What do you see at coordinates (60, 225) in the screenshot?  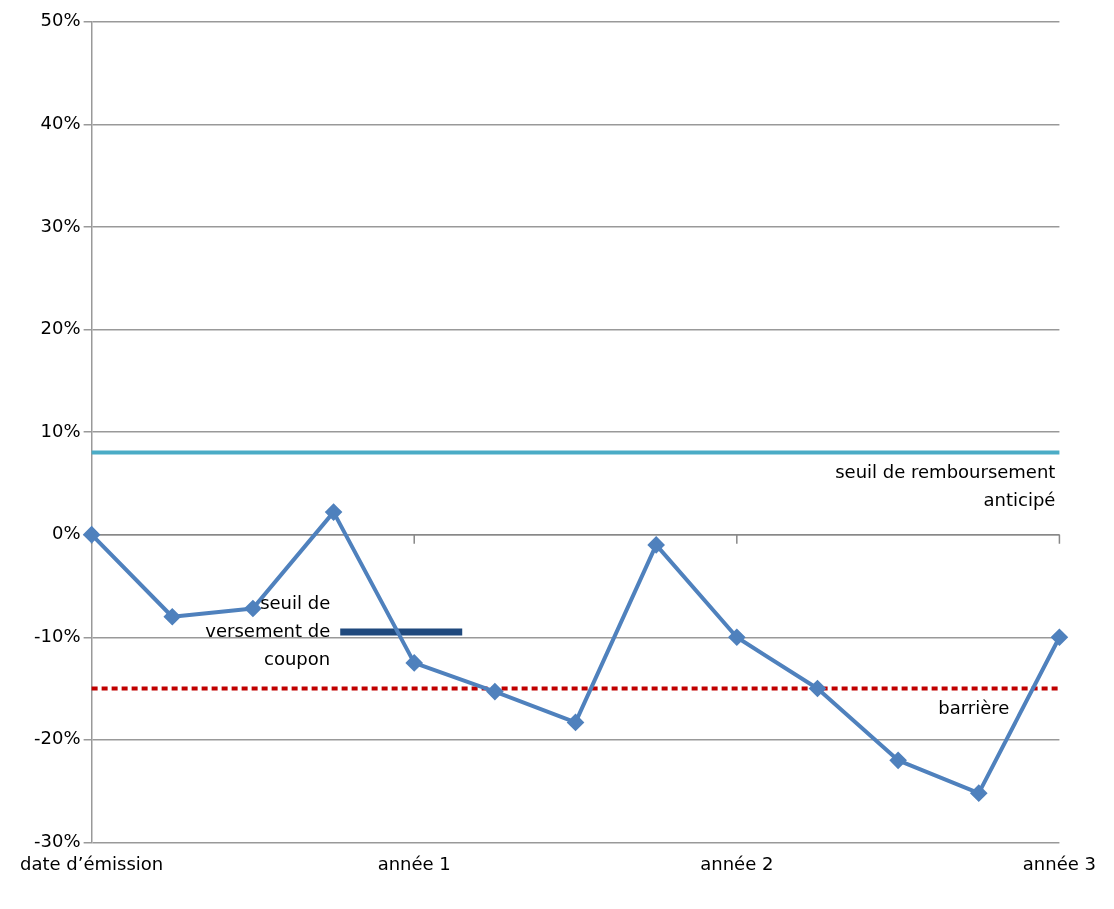 I see `y-tick-label: 30%` at bounding box center [60, 225].